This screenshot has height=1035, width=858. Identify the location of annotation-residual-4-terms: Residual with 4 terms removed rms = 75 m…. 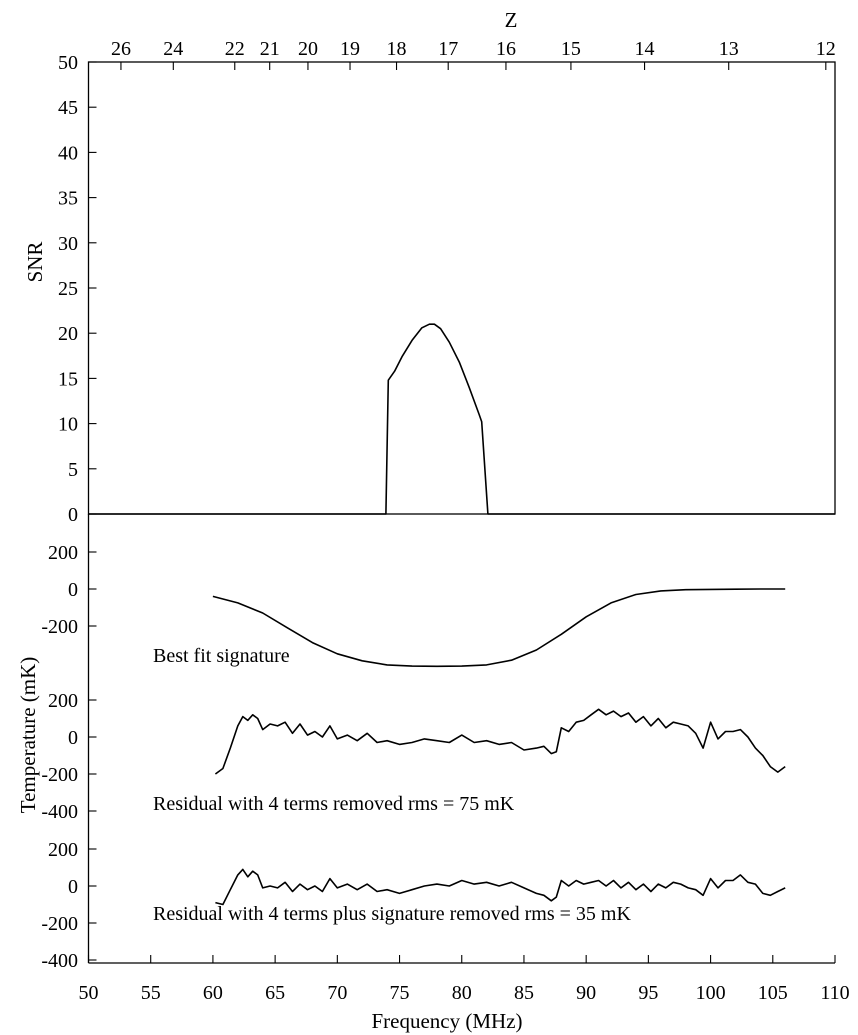
(334, 804).